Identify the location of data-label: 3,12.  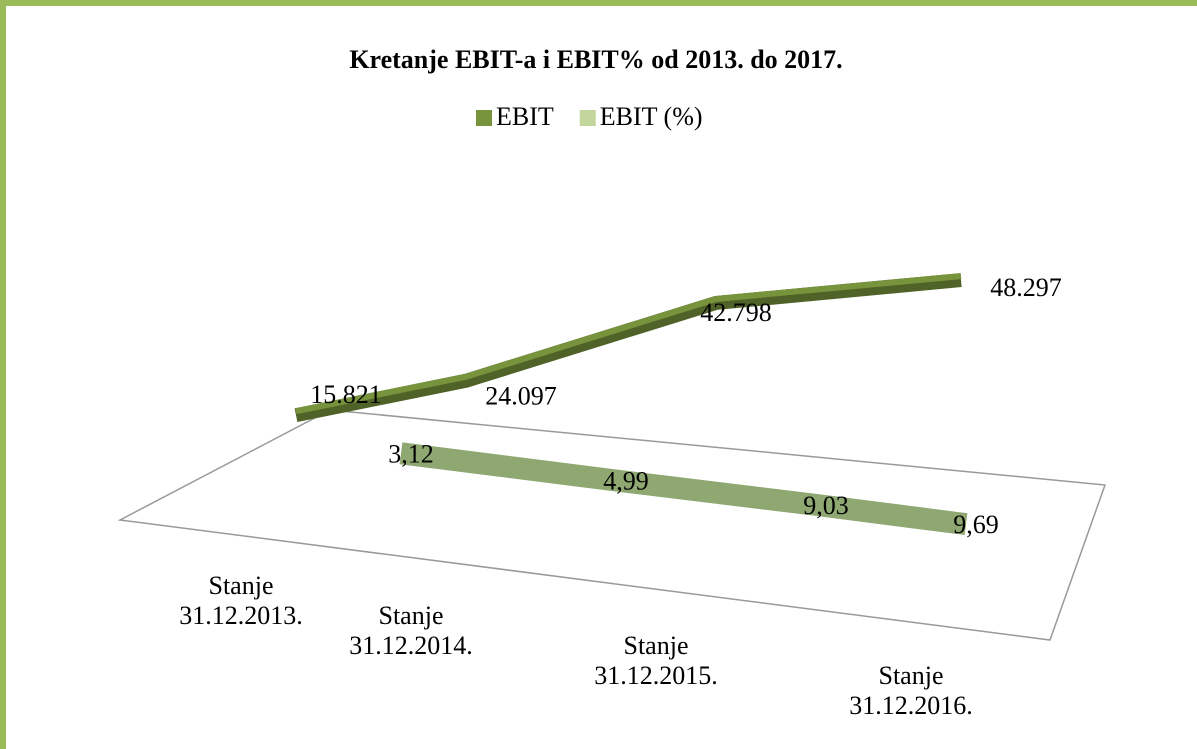
(411, 453).